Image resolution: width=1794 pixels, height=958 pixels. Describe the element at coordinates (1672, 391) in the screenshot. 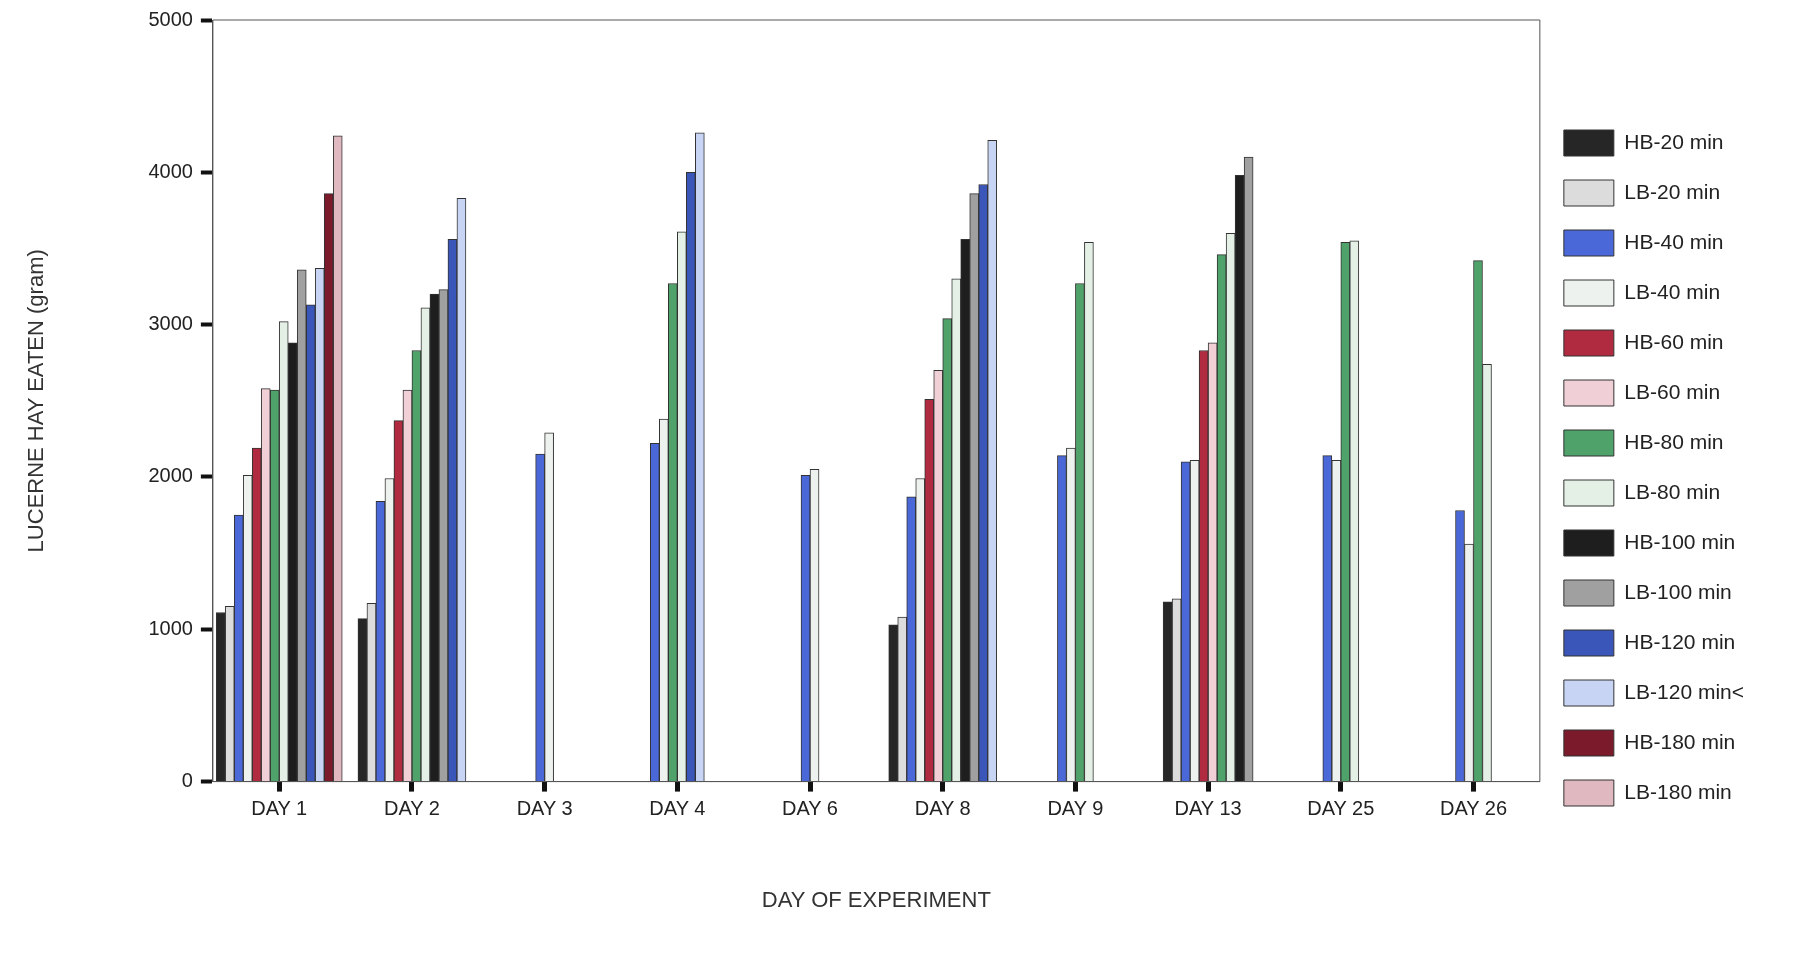

I see `legend-label: LB-60 min` at that location.